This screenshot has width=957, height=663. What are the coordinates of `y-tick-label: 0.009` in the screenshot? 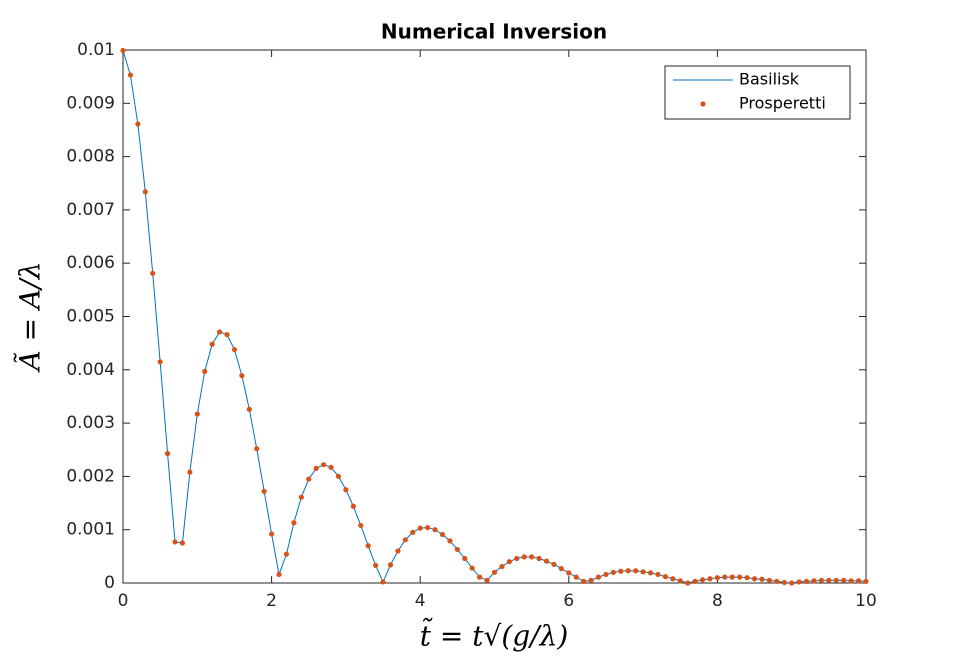 It's located at (90, 103).